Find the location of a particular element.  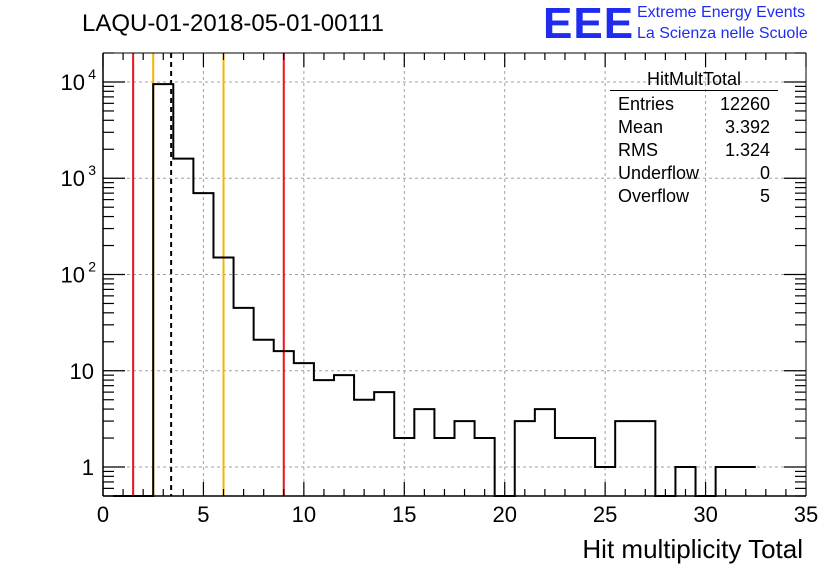

logo-line-1: Extreme Energy Events is located at coordinates (721, 12).